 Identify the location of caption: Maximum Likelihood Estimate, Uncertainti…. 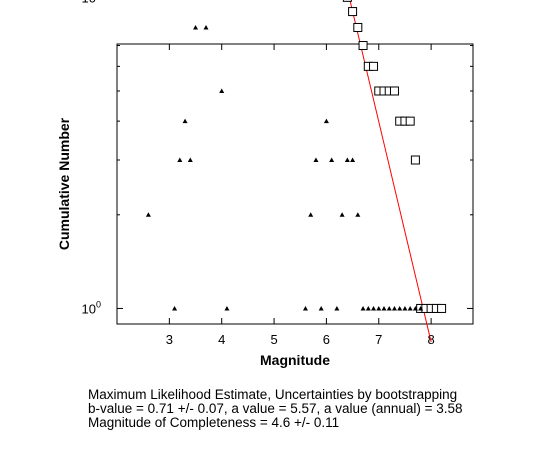
(313, 409).